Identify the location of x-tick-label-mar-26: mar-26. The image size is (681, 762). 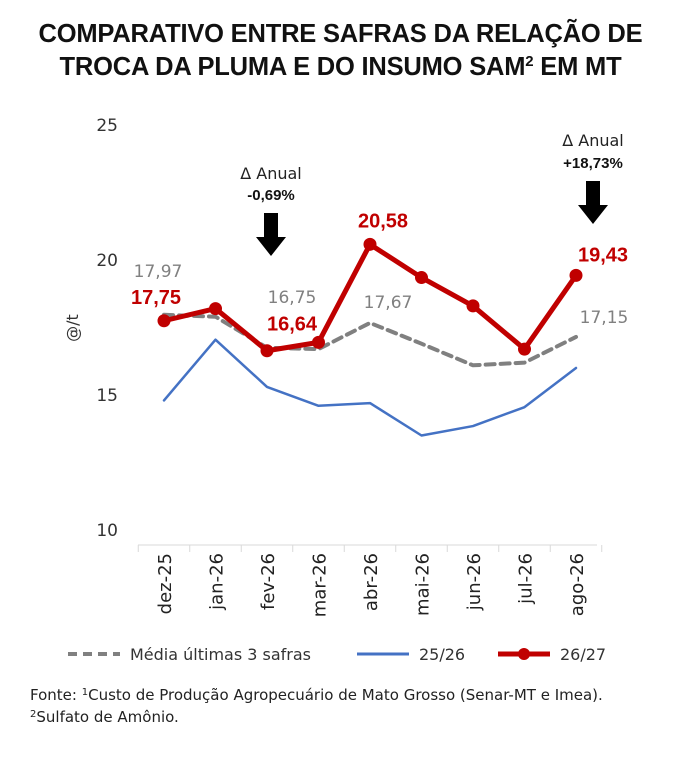
(320, 585).